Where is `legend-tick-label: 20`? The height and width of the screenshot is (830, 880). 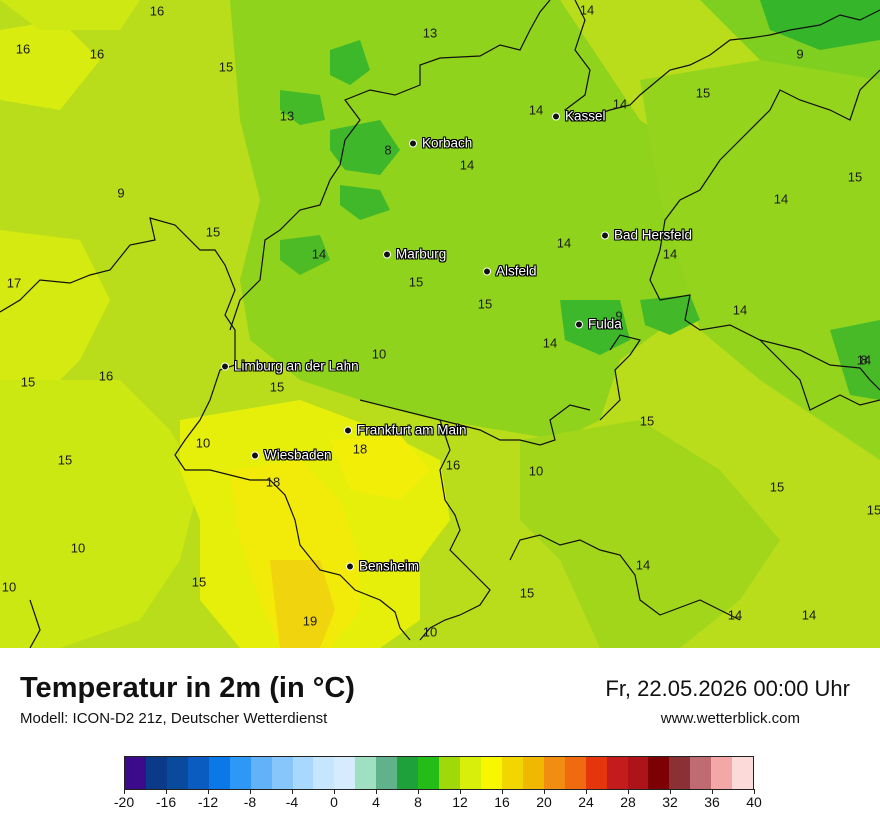
legend-tick-label: 20 is located at coordinates (544, 802).